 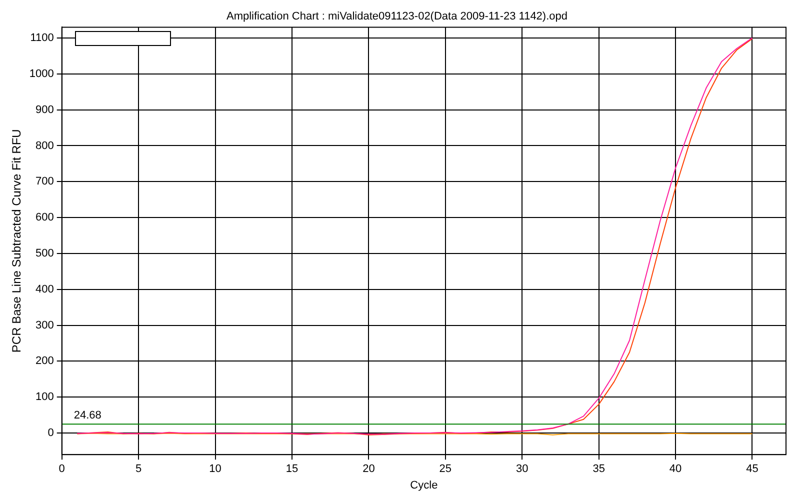 I want to click on y-tick-label: 1000, so click(x=41, y=74).